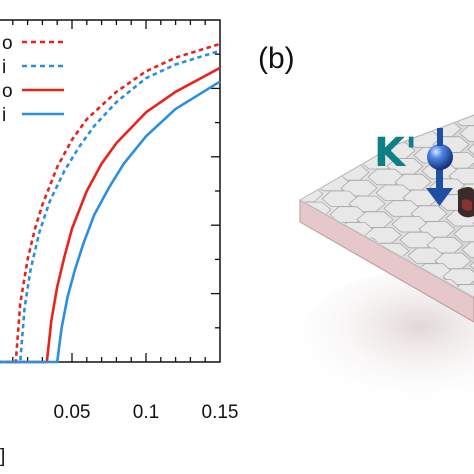 Image resolution: width=474 pixels, height=474 pixels. Describe the element at coordinates (2, 456) in the screenshot. I see `x-axis-label: ]` at that location.